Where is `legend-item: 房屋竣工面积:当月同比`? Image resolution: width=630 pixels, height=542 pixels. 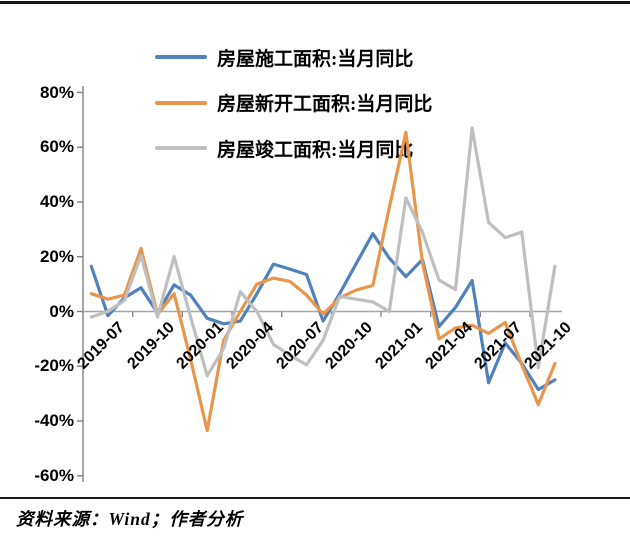 legend-item: 房屋竣工面积:当月同比 is located at coordinates (284, 148).